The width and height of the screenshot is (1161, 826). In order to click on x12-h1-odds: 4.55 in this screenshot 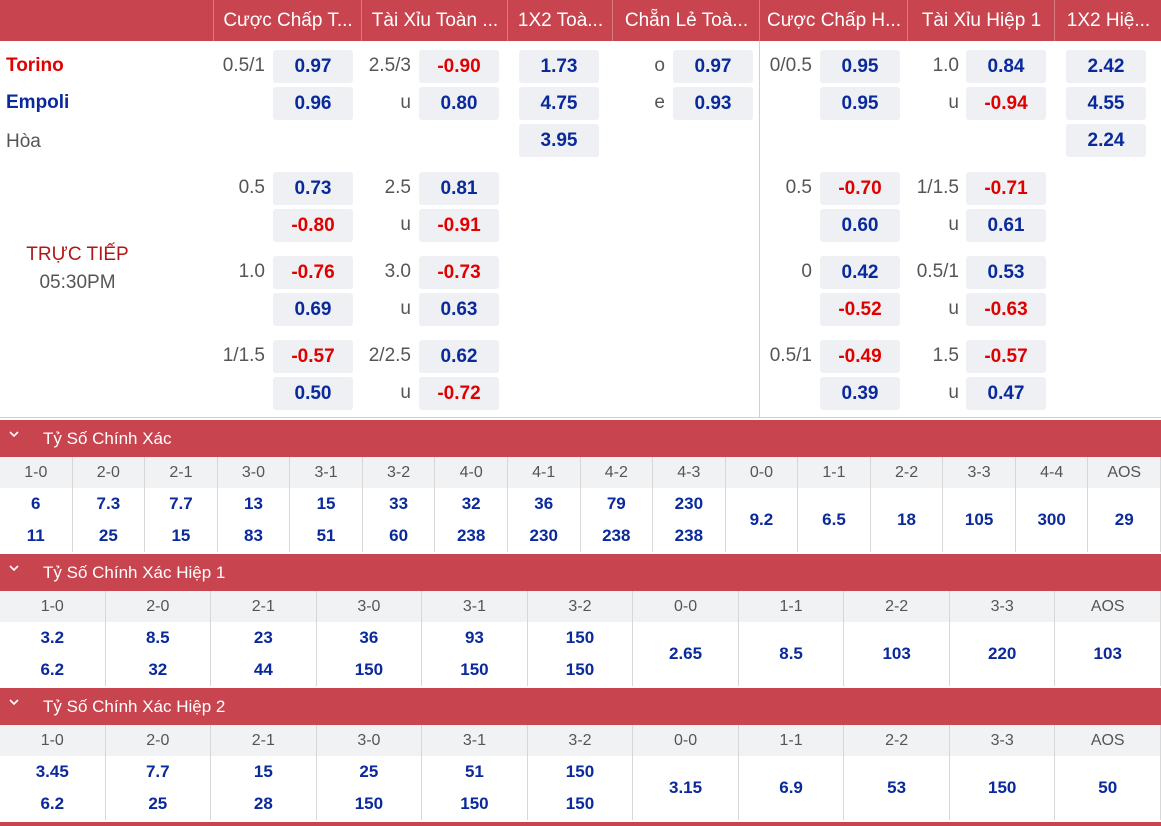, I will do `click(1106, 103)`.